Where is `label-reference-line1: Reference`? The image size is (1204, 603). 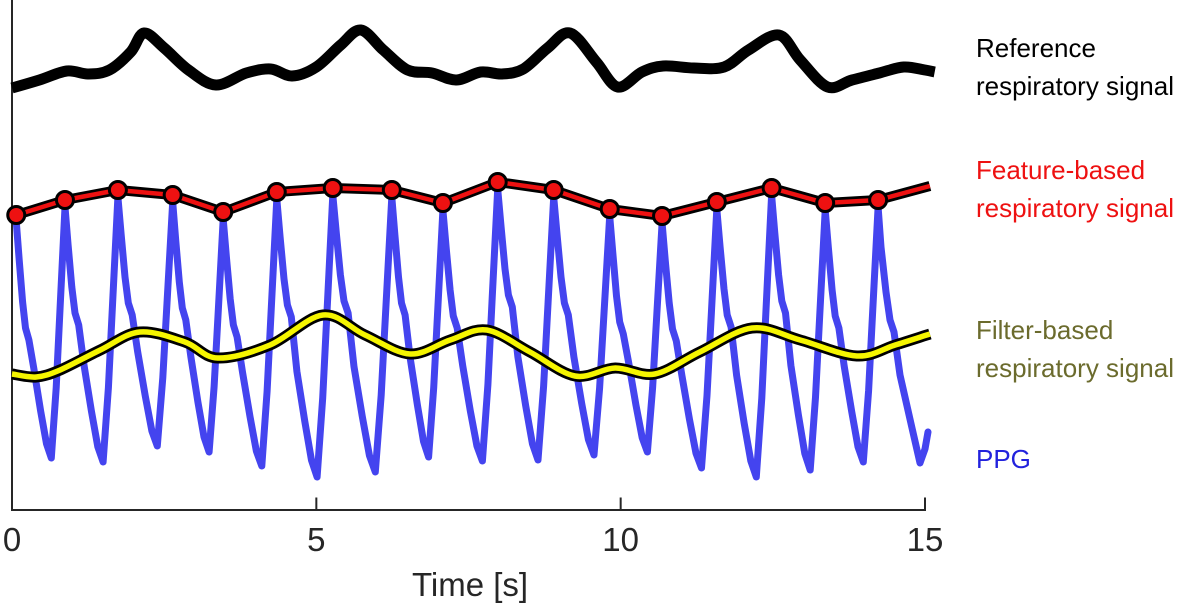 label-reference-line1: Reference is located at coordinates (1036, 48).